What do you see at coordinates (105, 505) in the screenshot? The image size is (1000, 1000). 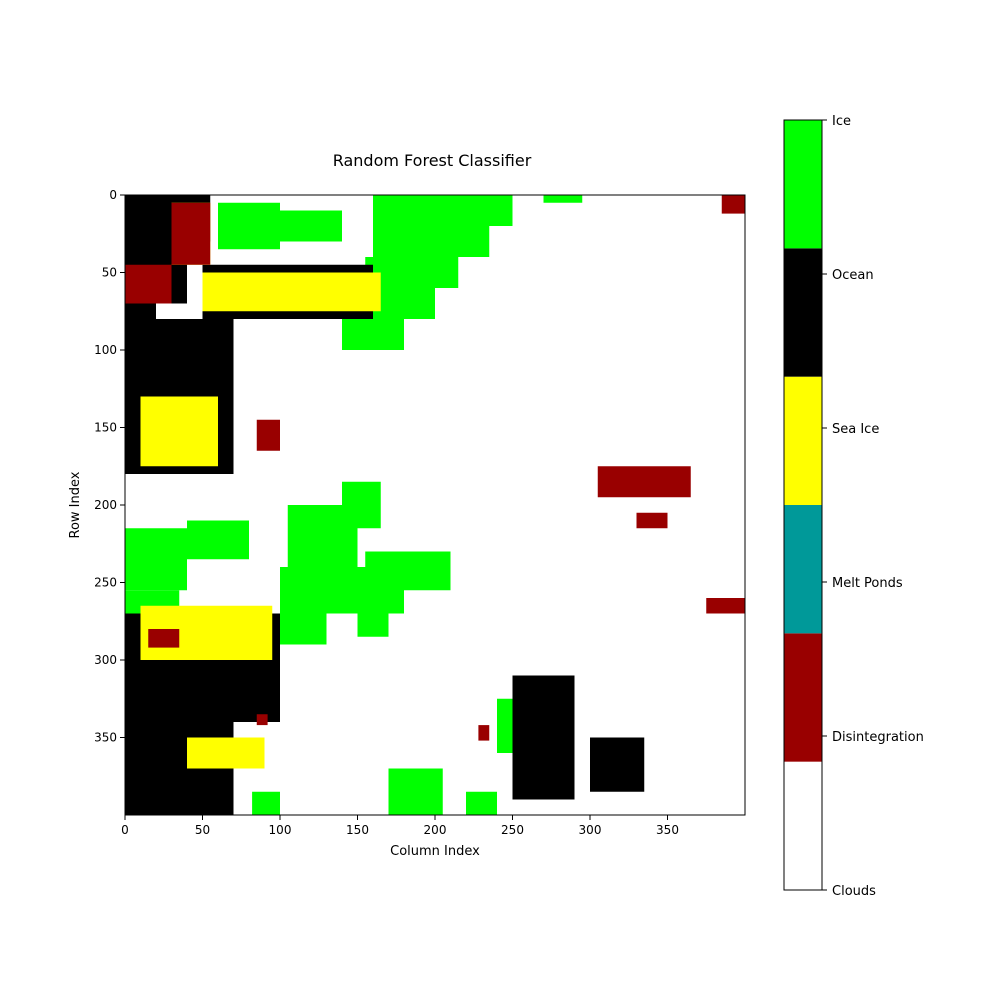 I see `y-tick-label: 200` at bounding box center [105, 505].